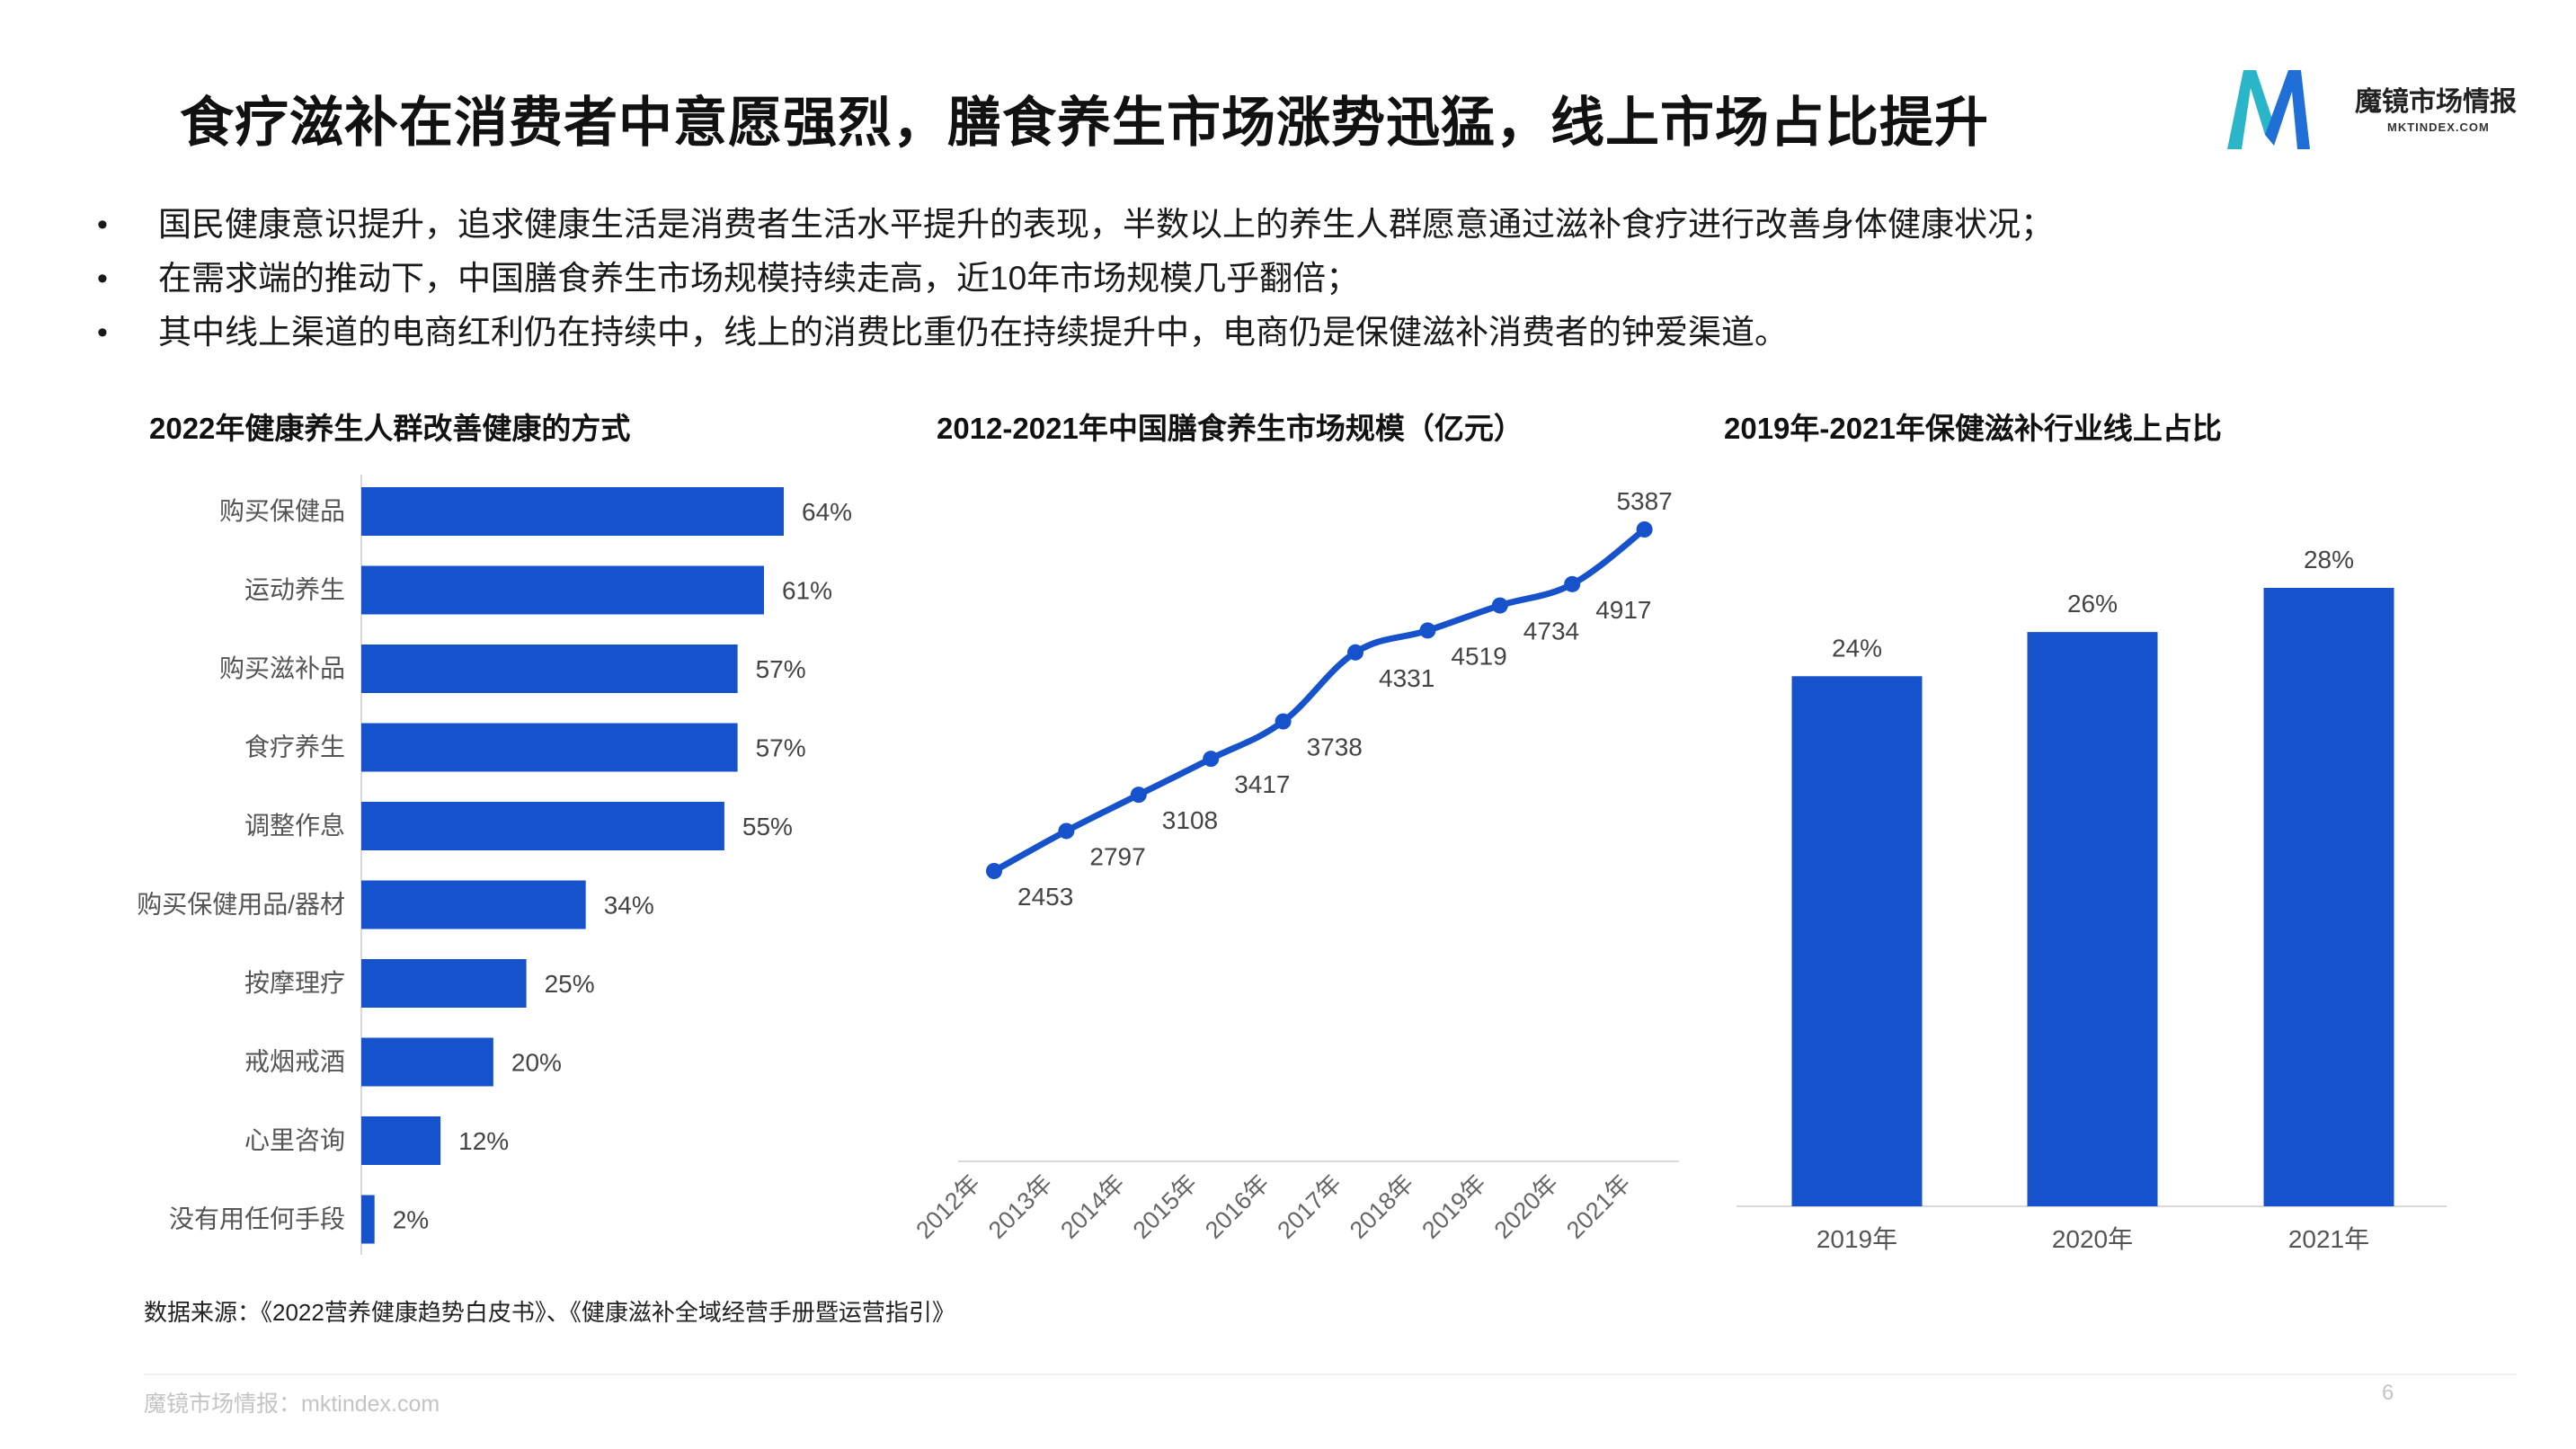 The height and width of the screenshot is (1449, 2576). I want to click on c2-data-label: 4734, so click(1551, 631).